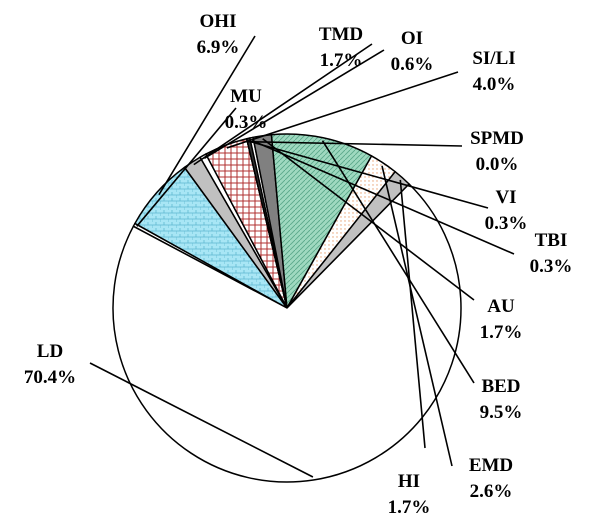 The image size is (595, 527). What do you see at coordinates (551, 240) in the screenshot?
I see `label-tbi: TBI` at bounding box center [551, 240].